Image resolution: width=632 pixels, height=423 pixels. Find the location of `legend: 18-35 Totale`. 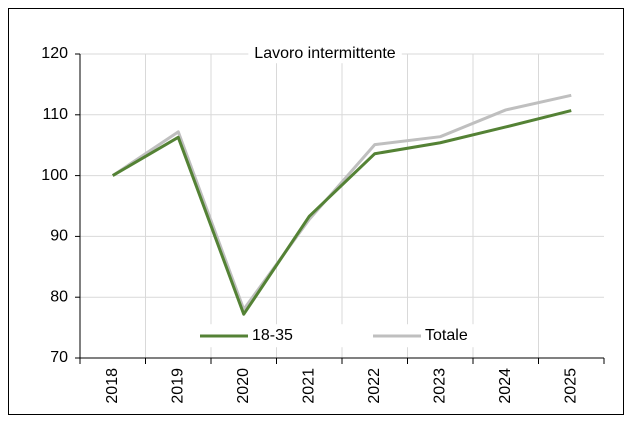

legend: 18-35 Totale is located at coordinates (334, 336).